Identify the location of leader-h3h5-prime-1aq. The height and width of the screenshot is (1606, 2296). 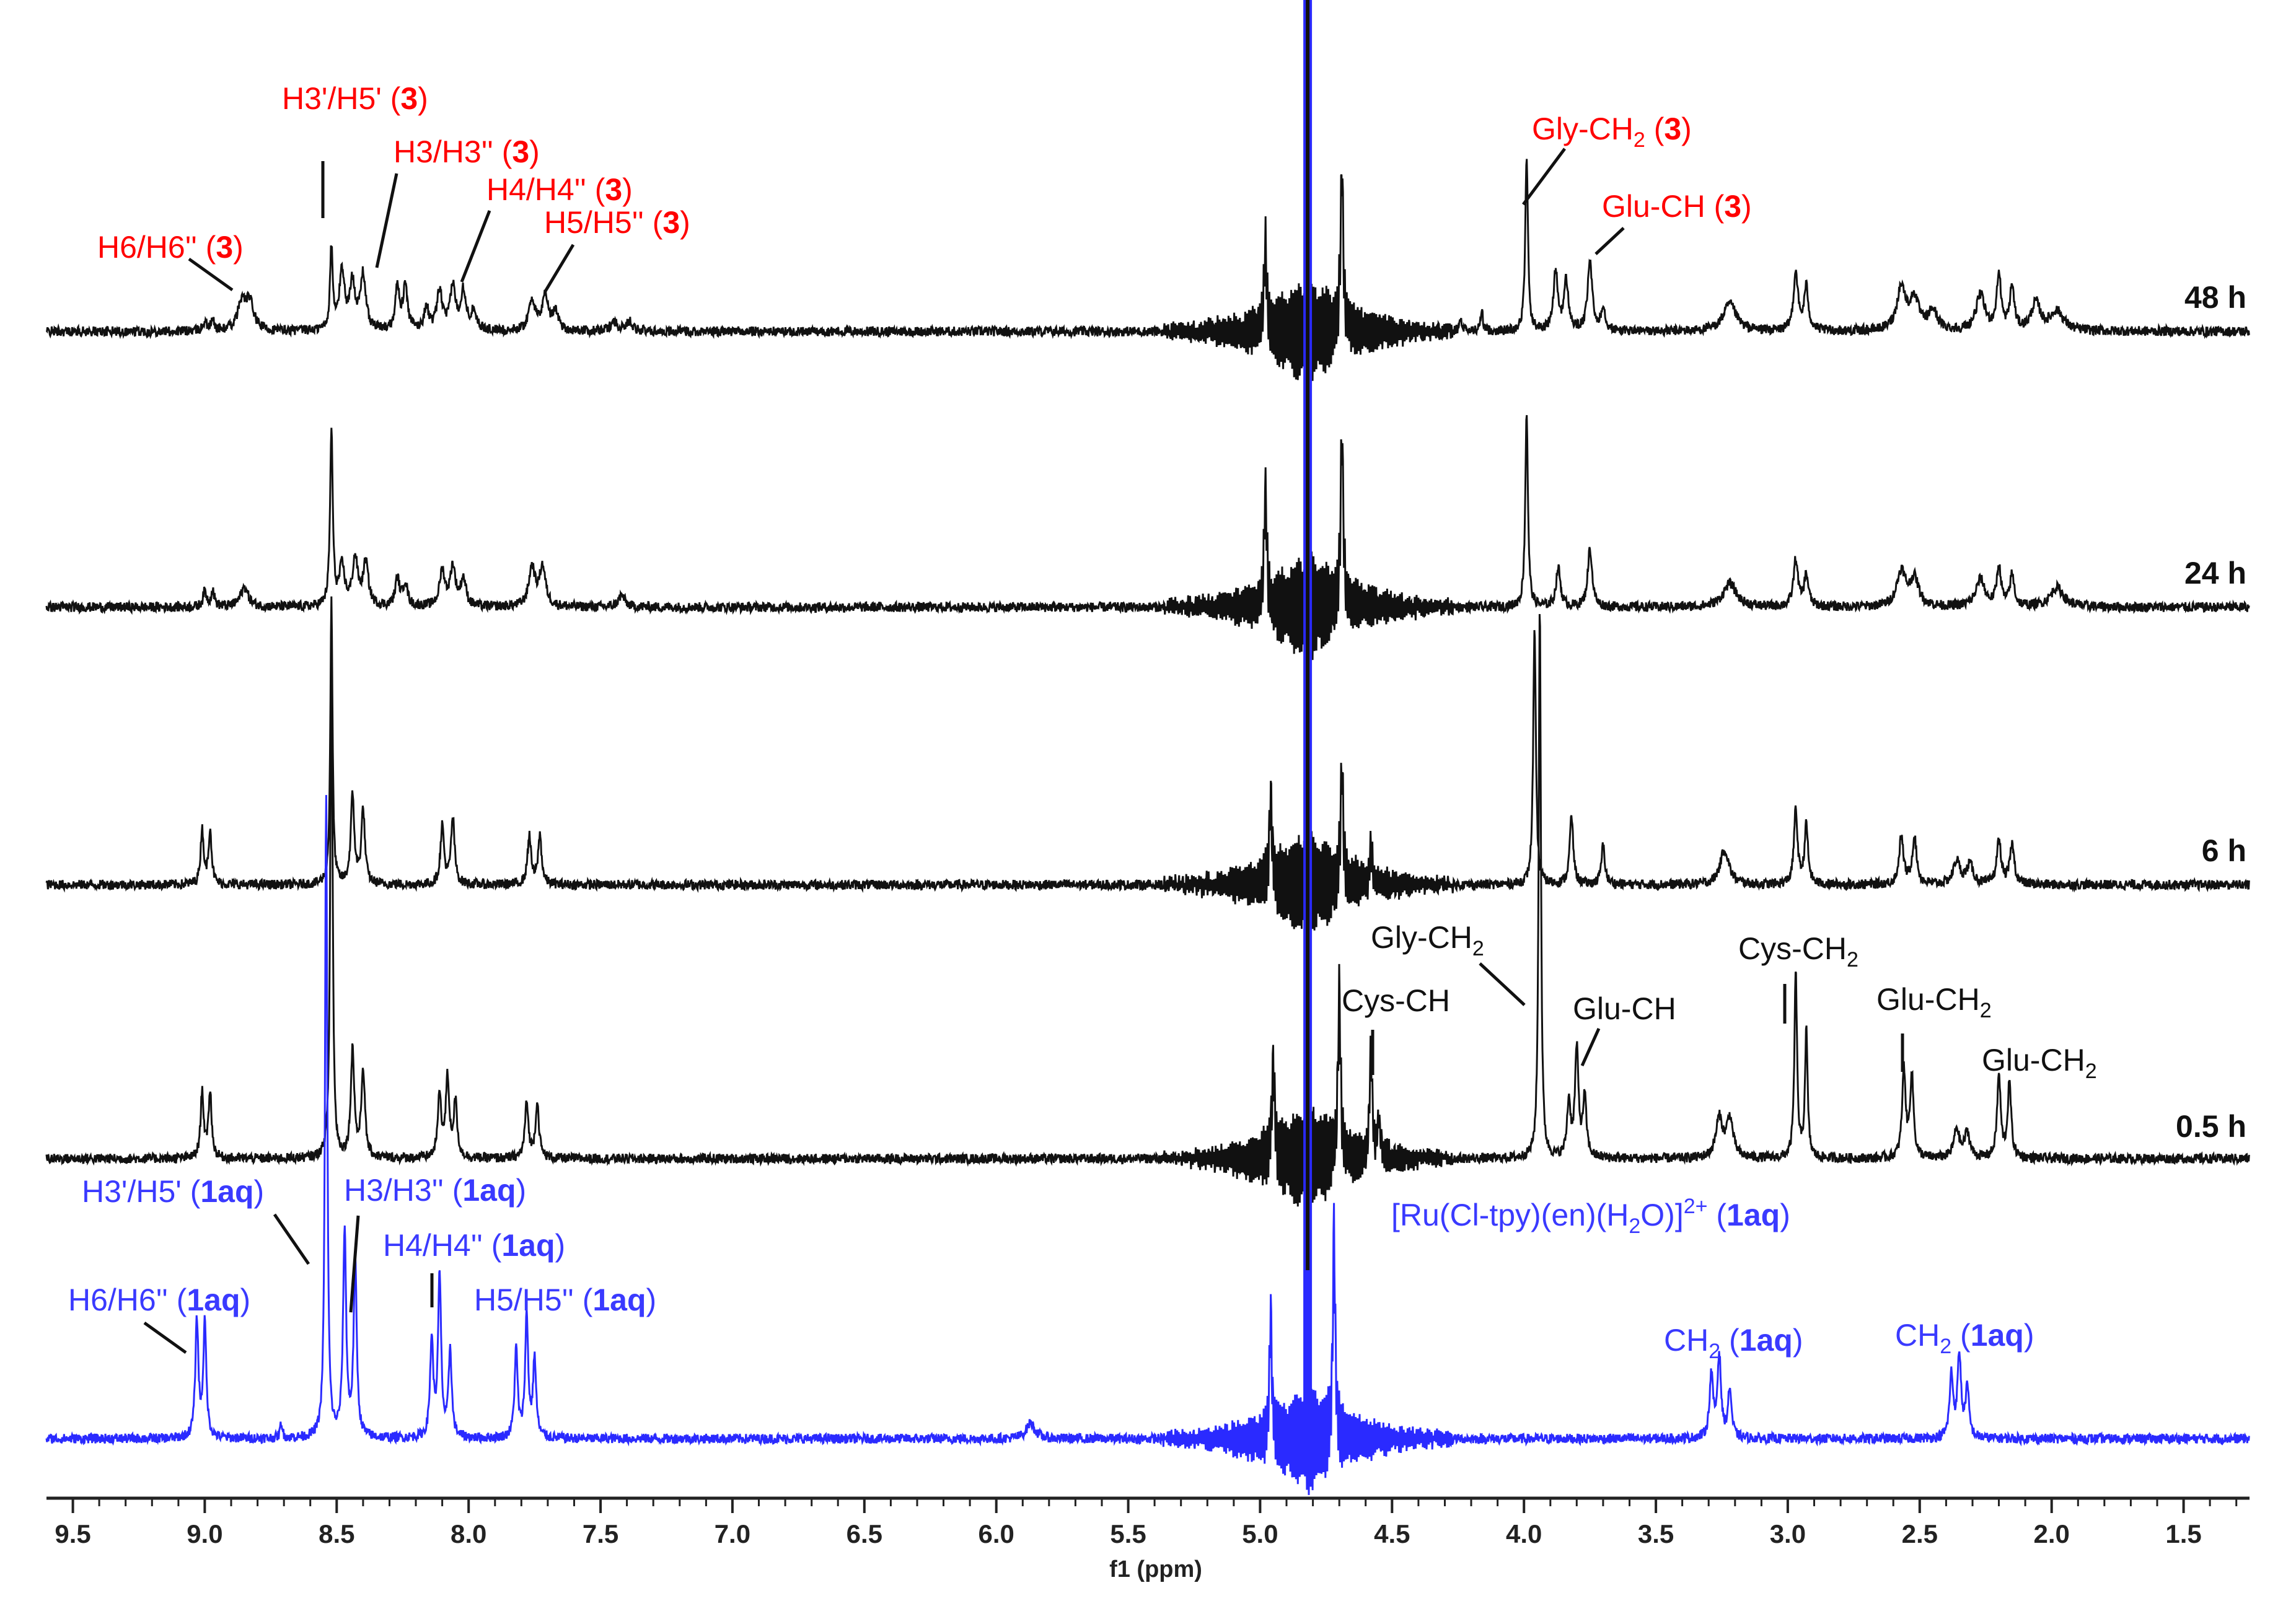
(291, 1239).